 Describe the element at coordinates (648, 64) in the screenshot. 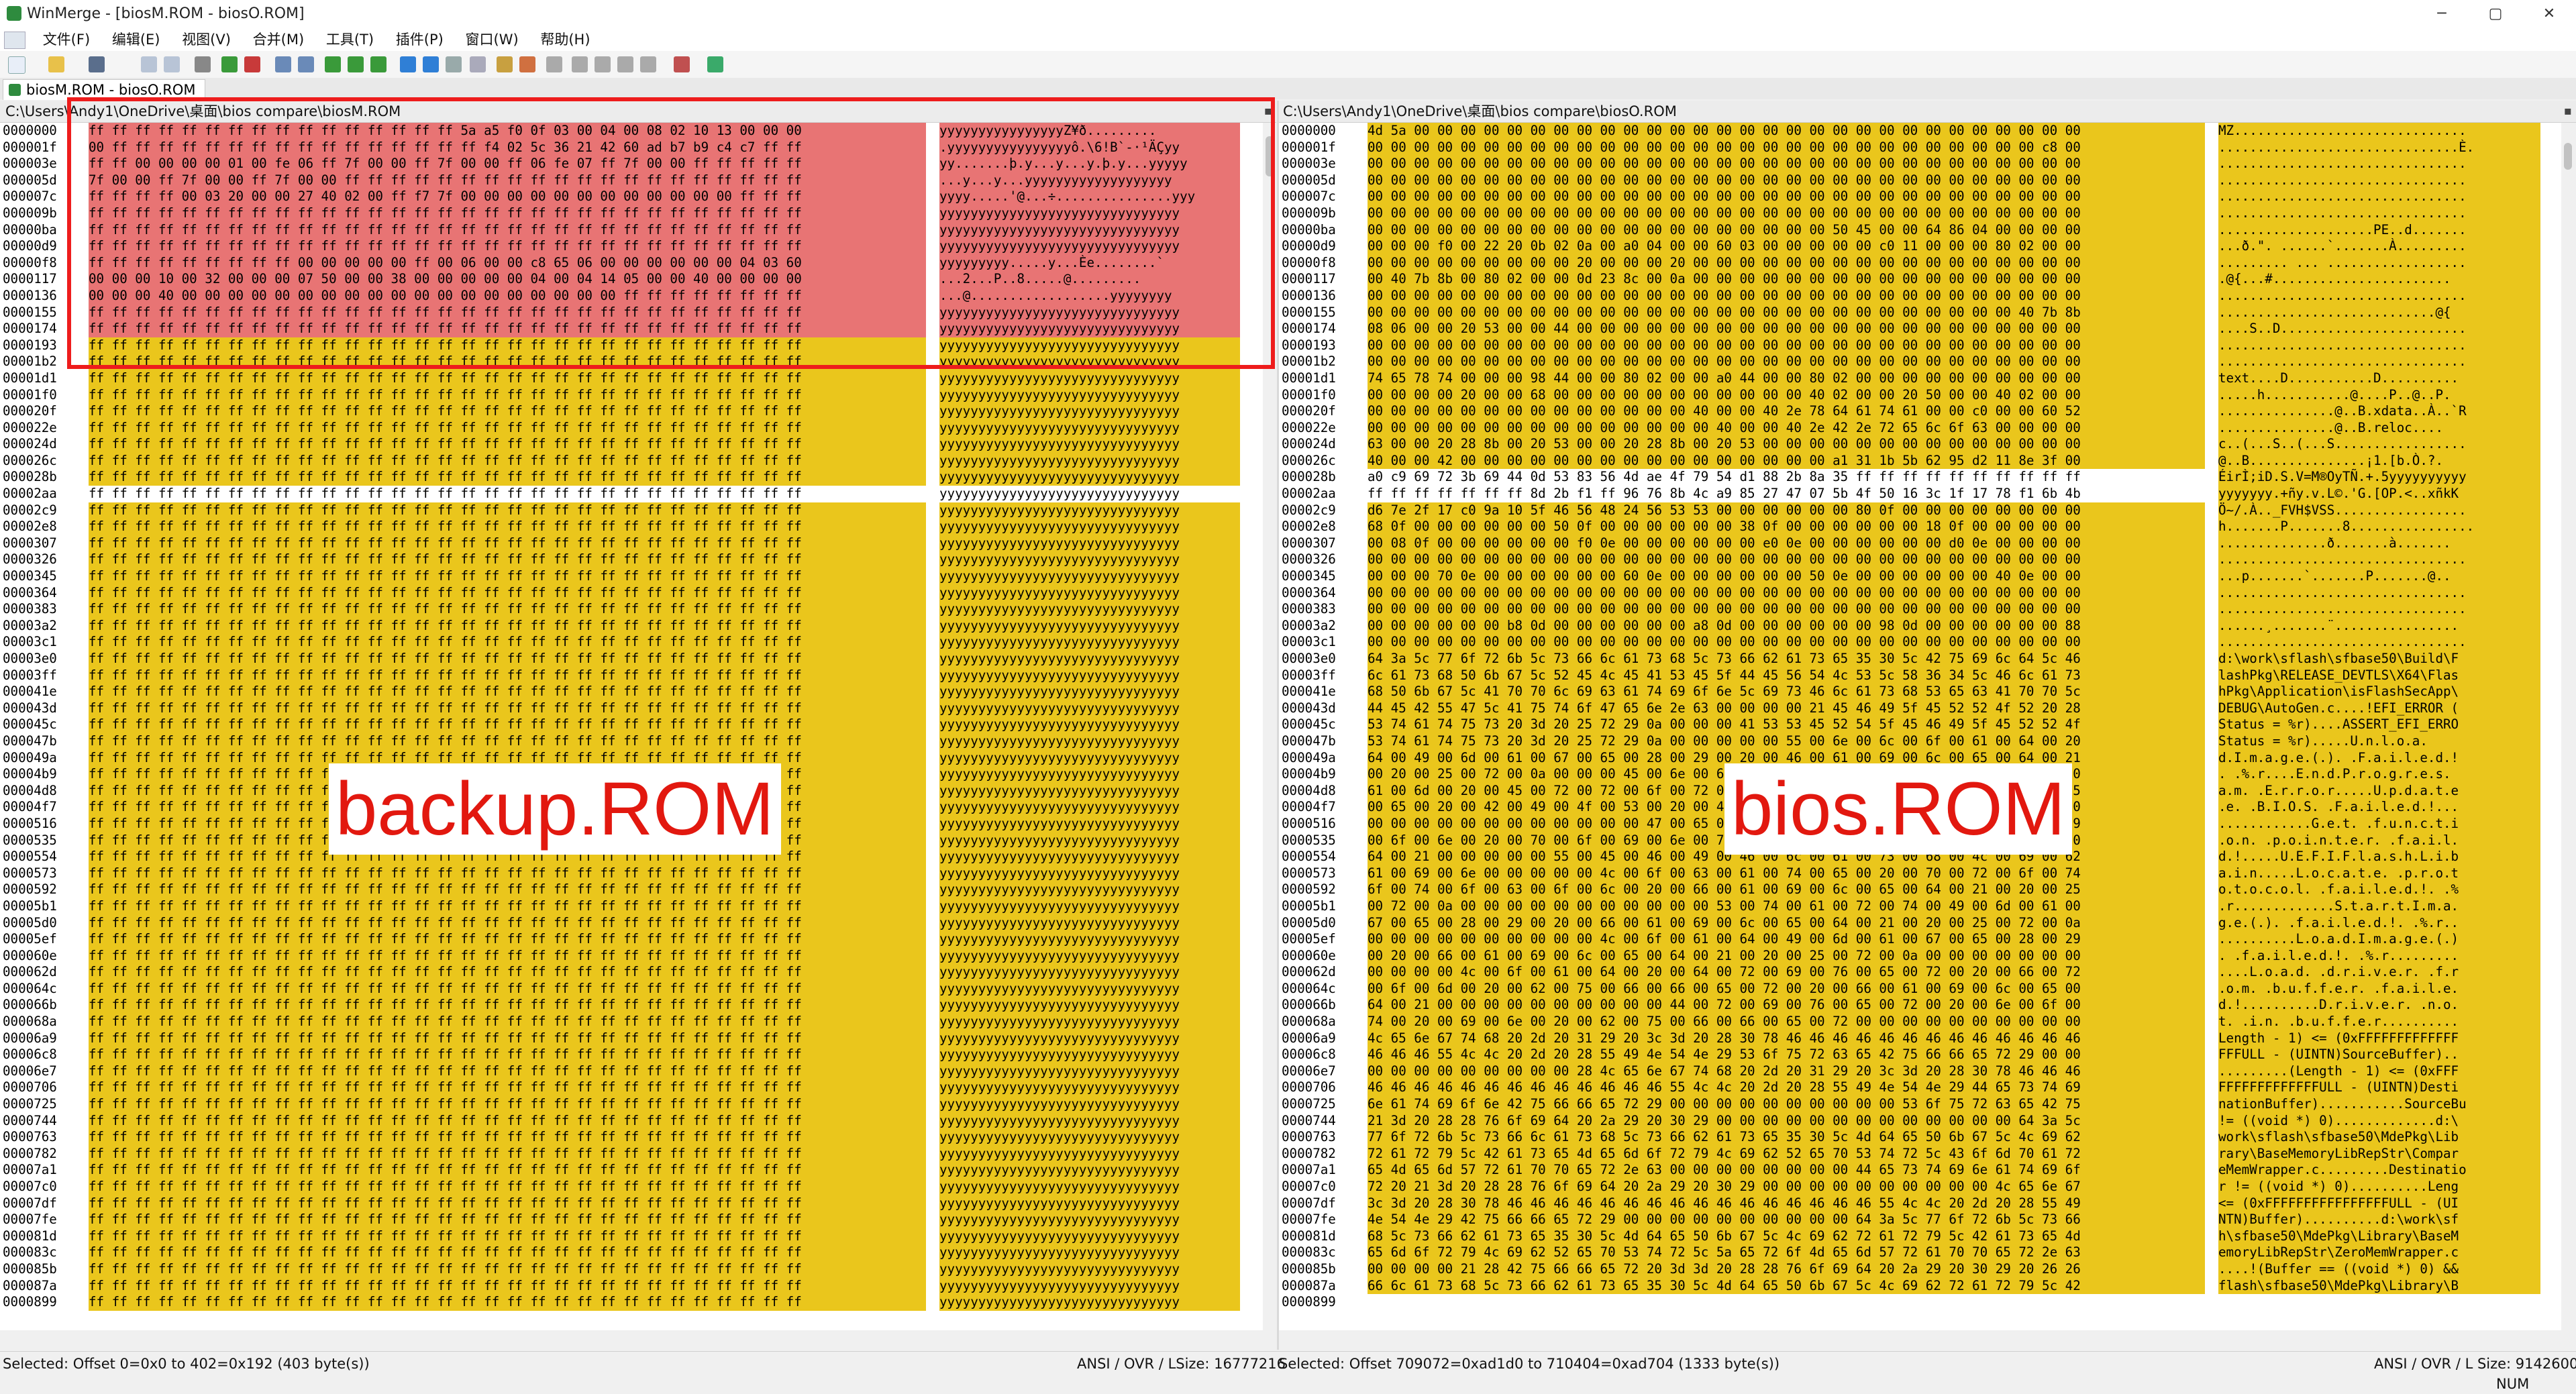

I see `go-last-icon` at that location.